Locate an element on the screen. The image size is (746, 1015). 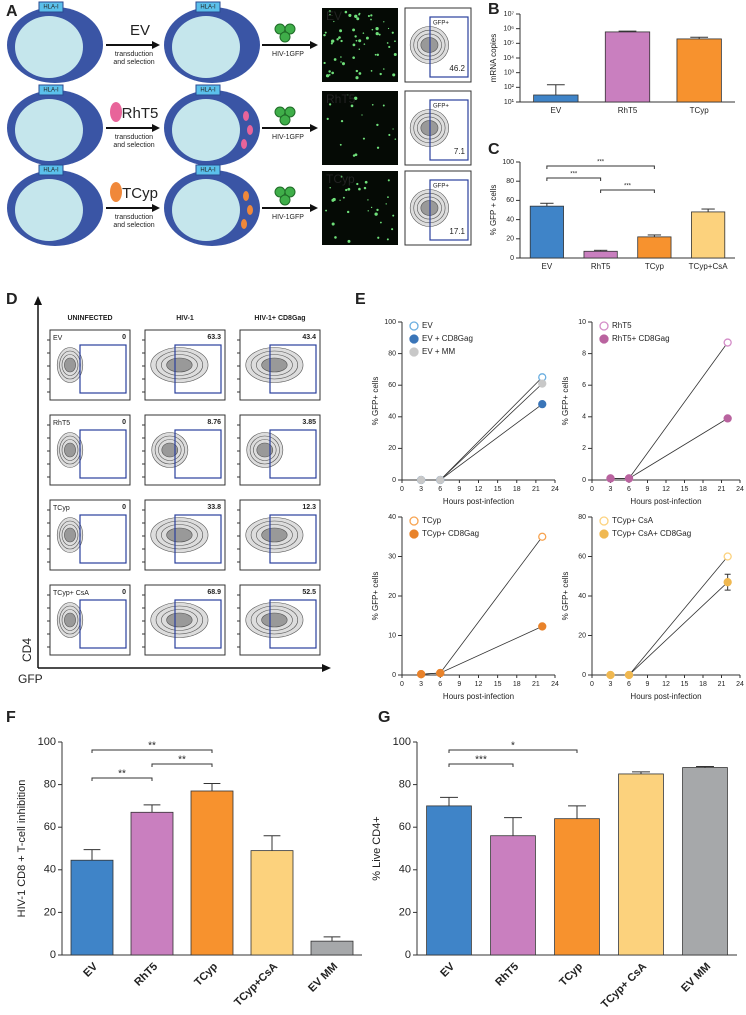
factor-icon is located at coordinates (116, 112).